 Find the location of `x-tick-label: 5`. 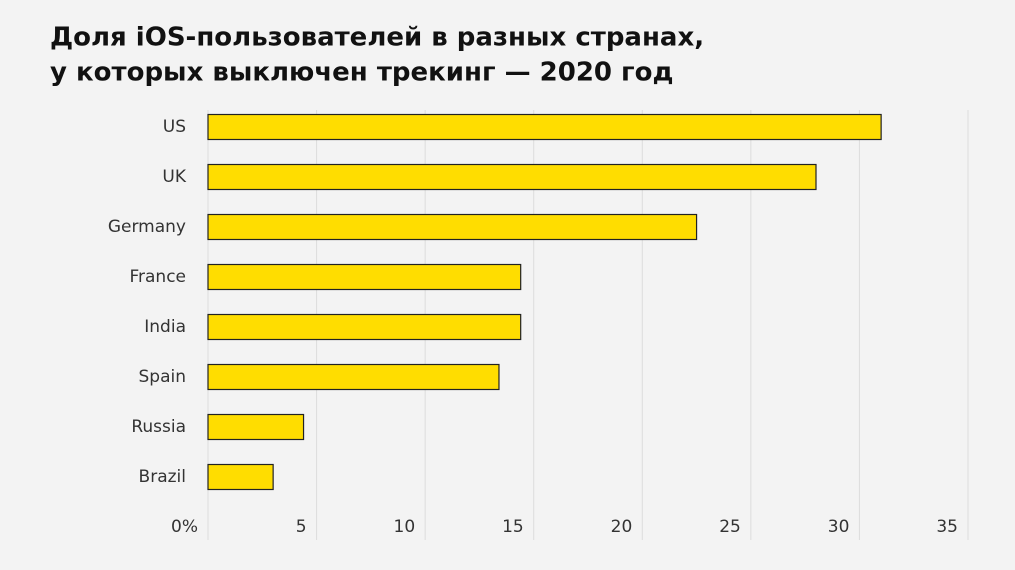

x-tick-label: 5 is located at coordinates (301, 527).